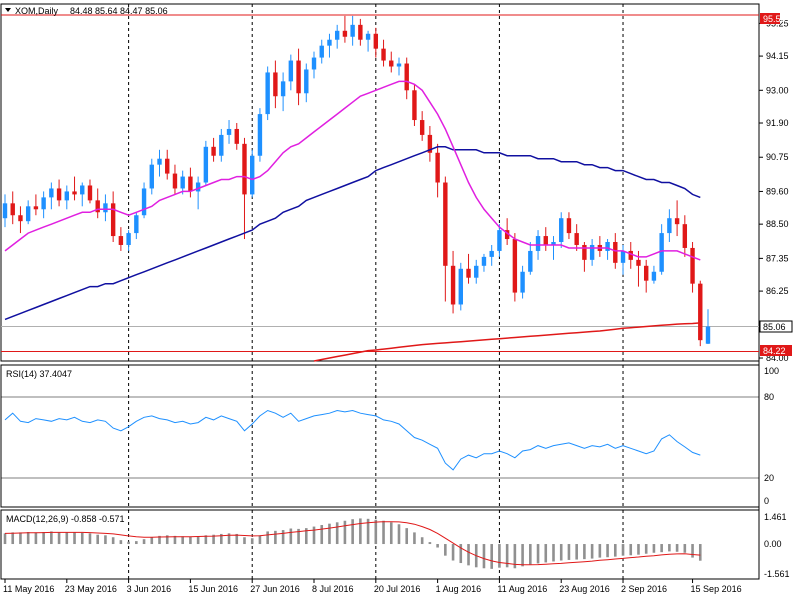  What do you see at coordinates (777, 258) in the screenshot?
I see `price-tick-label: 87.35` at bounding box center [777, 258].